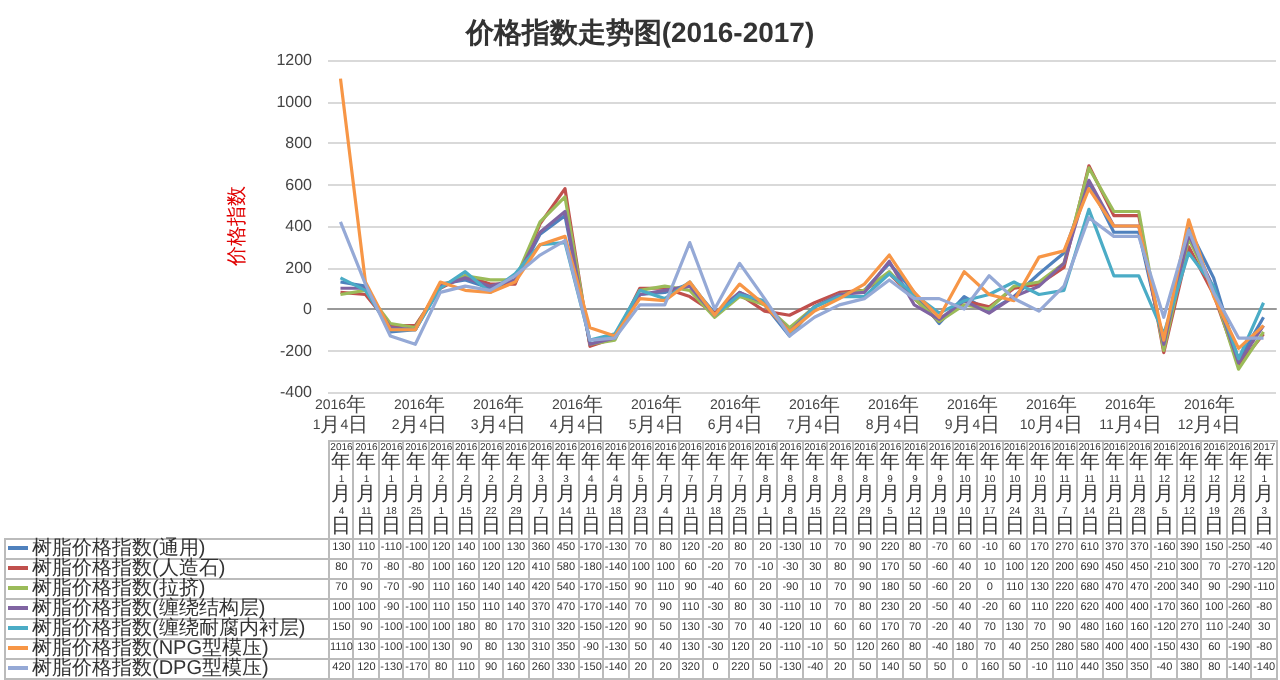 The width and height of the screenshot is (1280, 680). What do you see at coordinates (308, 309) in the screenshot?
I see `y-tick-label: 0` at bounding box center [308, 309].